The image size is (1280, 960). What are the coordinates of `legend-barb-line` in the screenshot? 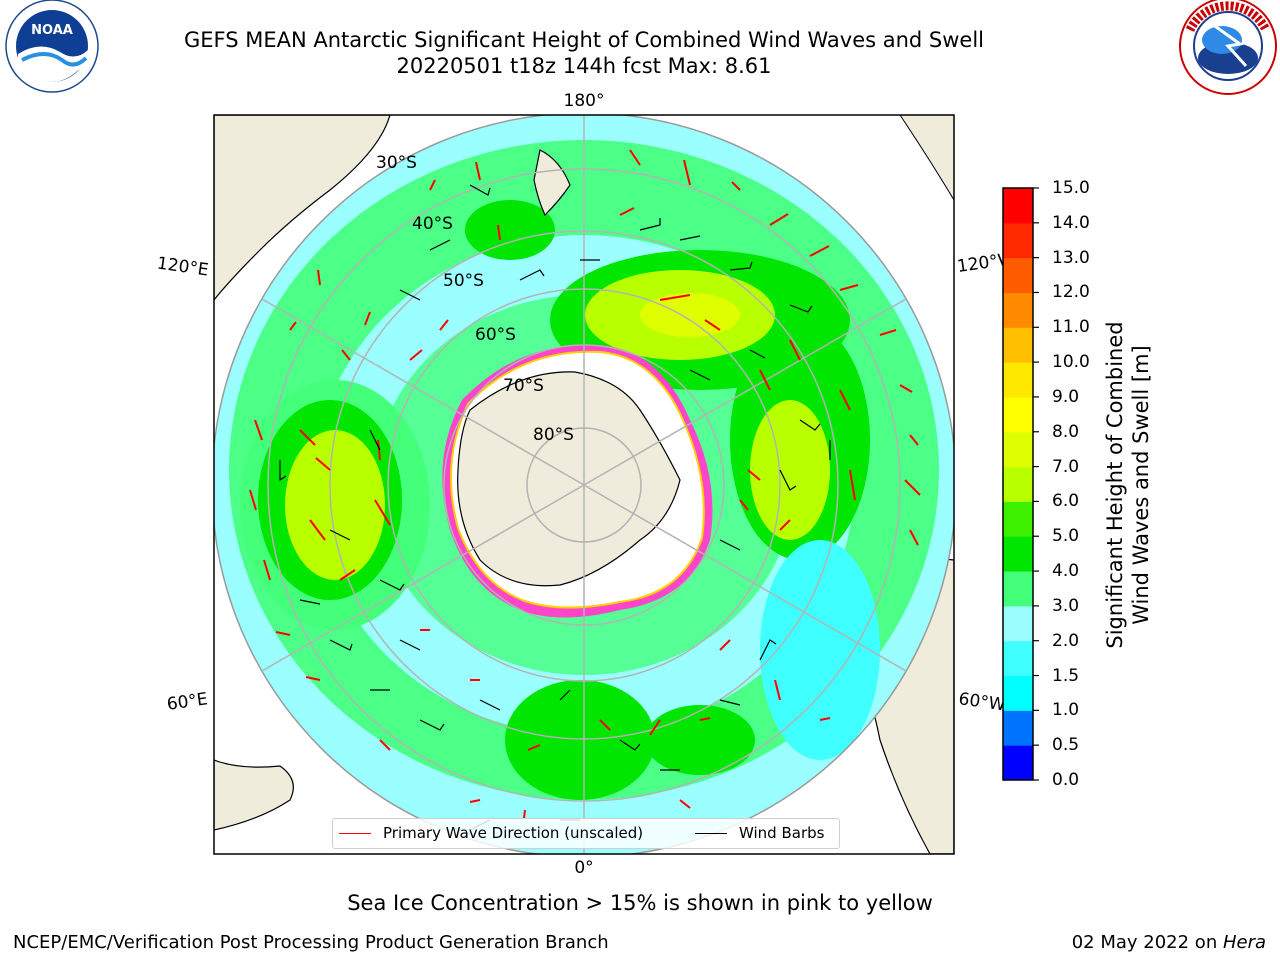 It's located at (711, 833).